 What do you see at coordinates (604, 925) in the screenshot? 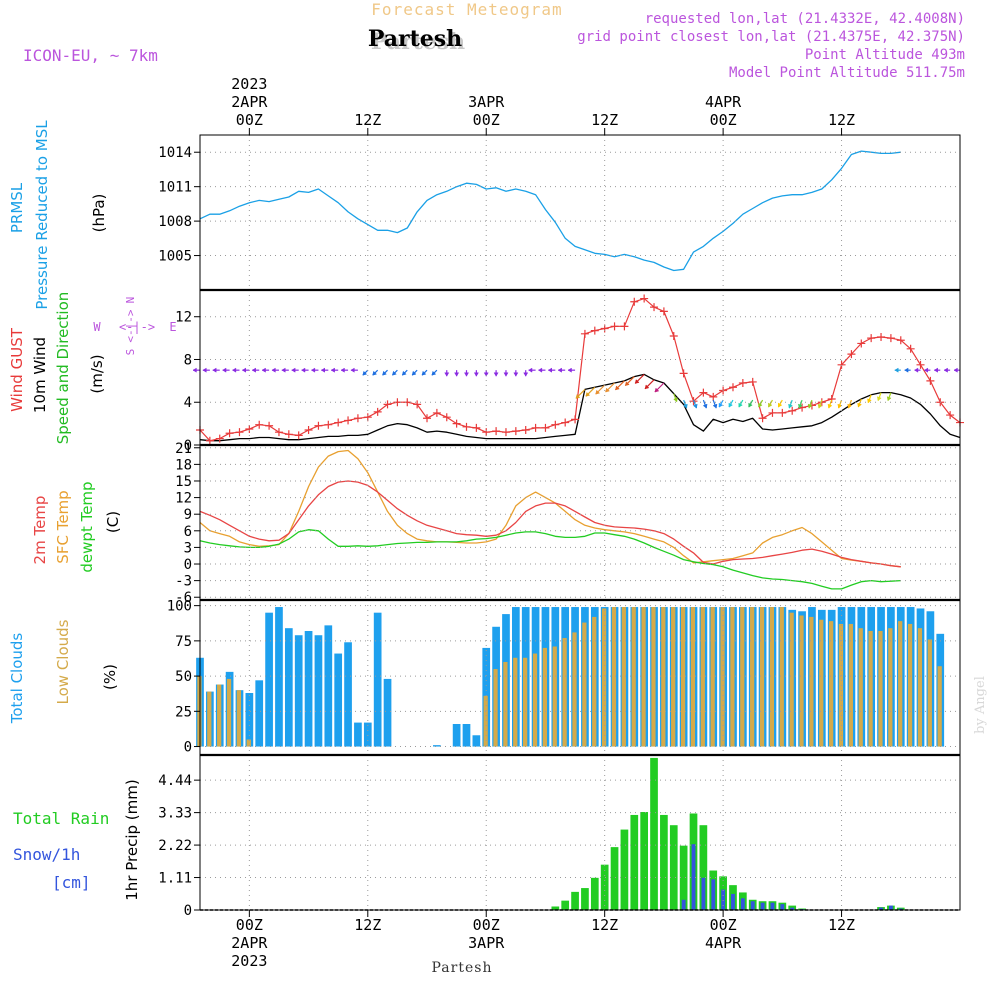
I see `bottom-time-label: 12Z` at bounding box center [604, 925].